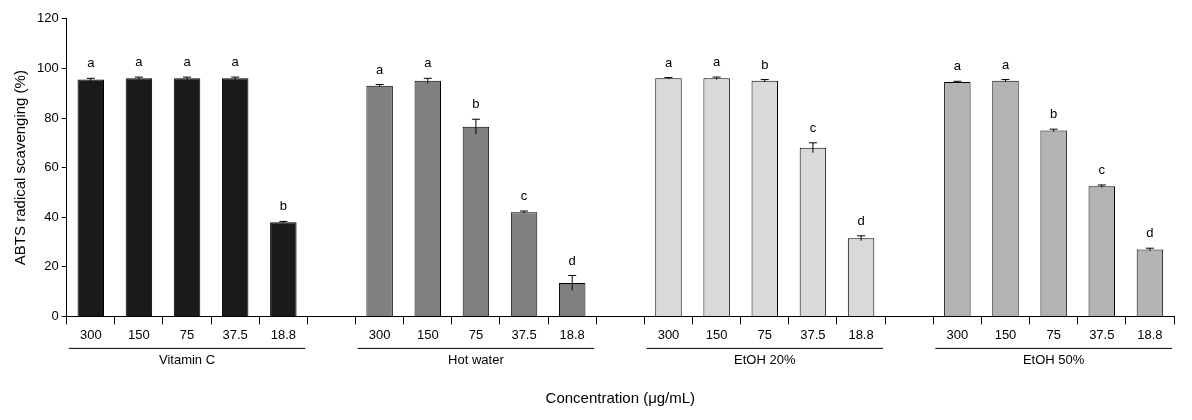 This screenshot has height=420, width=1192. Describe the element at coordinates (765, 360) in the screenshot. I see `text: EtOH 20%` at that location.